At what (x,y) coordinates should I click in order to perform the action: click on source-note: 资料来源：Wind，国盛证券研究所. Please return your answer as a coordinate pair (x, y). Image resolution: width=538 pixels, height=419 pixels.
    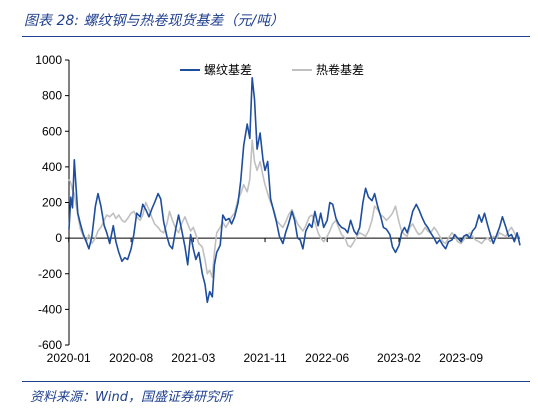
    Looking at the image, I should click on (131, 397).